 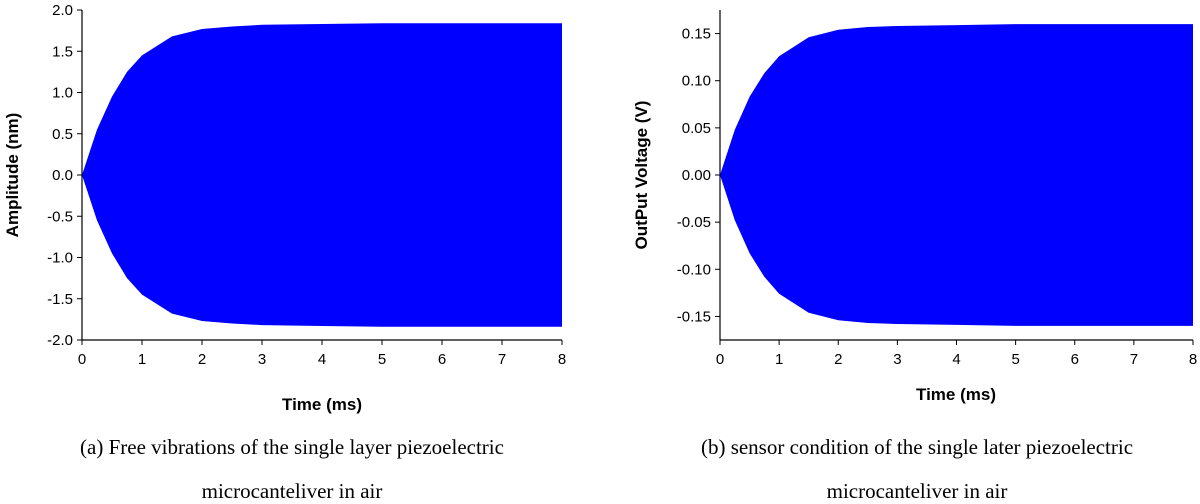 I want to click on y-tick-label: 0.5, so click(x=62, y=134).